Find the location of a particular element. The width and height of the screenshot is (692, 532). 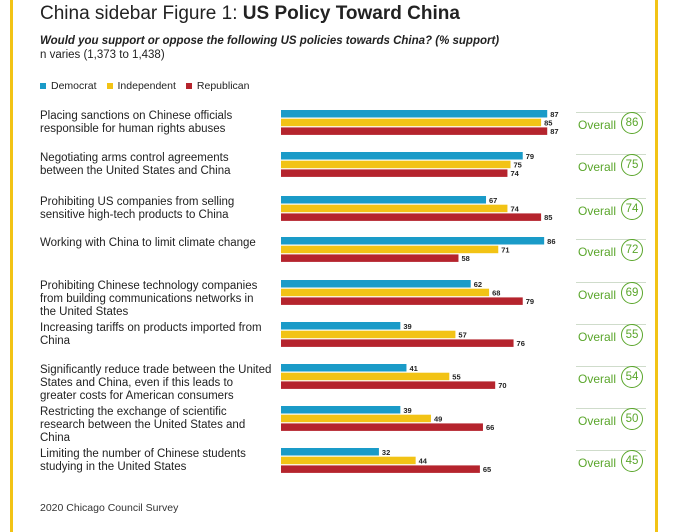

legend-item-independent: Independent is located at coordinates (141, 86).